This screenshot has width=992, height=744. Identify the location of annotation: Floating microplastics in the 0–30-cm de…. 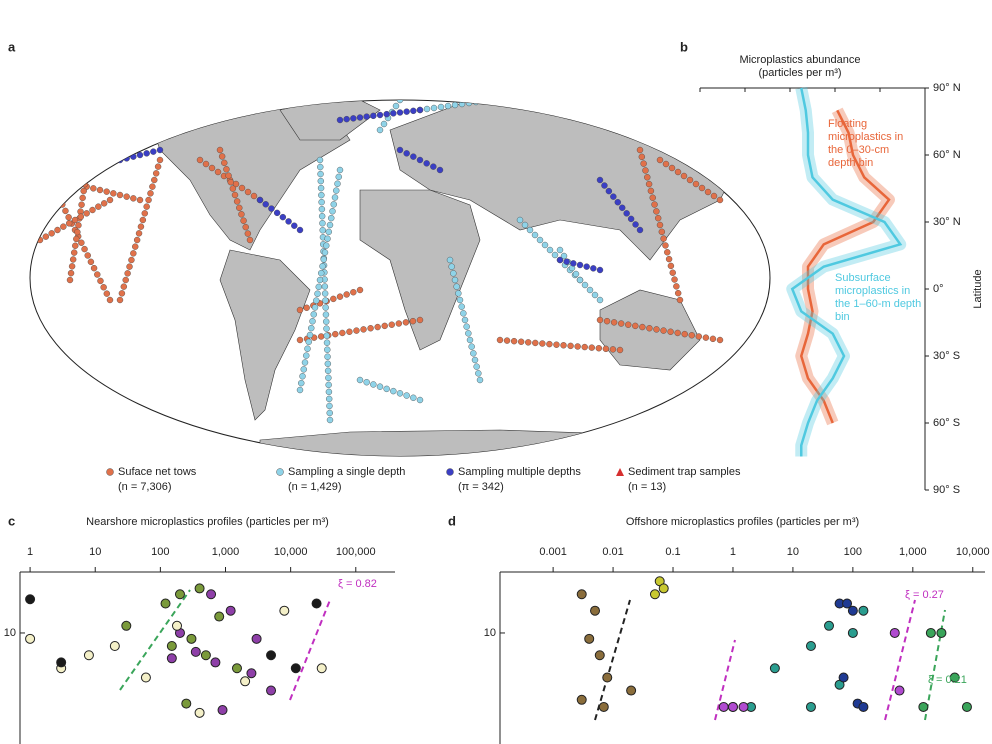
(866, 143).